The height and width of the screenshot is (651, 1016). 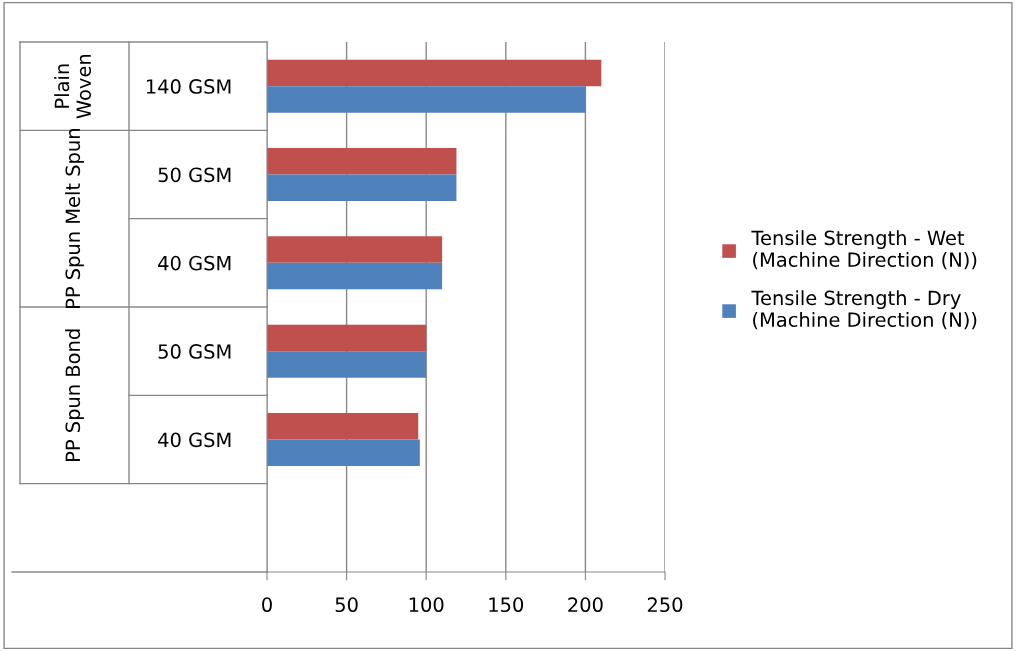 What do you see at coordinates (506, 605) in the screenshot?
I see `x-tick-label: 150` at bounding box center [506, 605].